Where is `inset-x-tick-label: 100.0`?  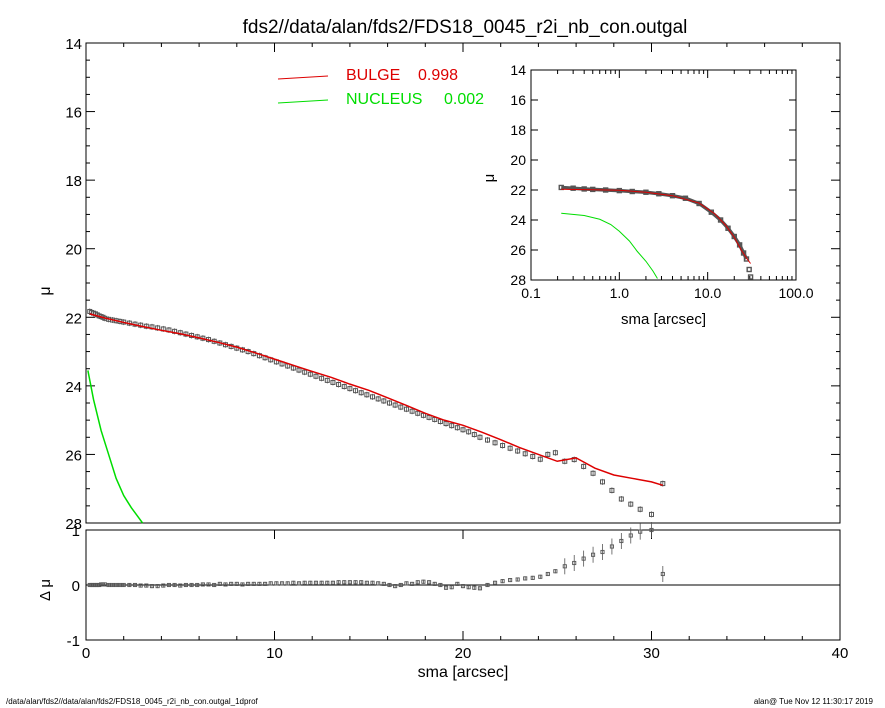 inset-x-tick-label: 100.0 is located at coordinates (795, 293).